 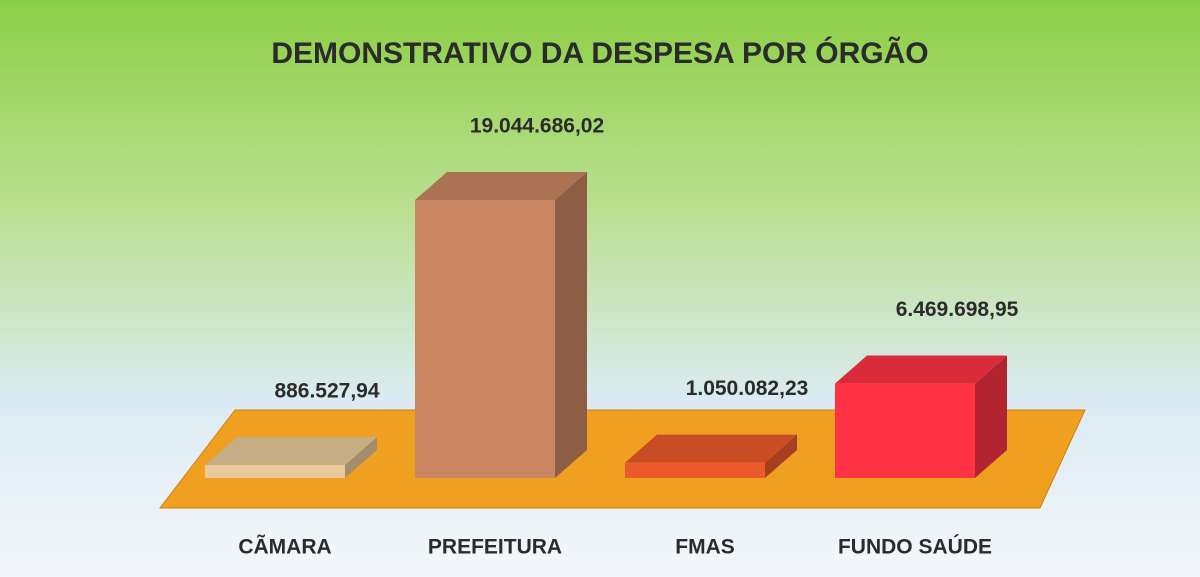 I want to click on x-tick-label: FMAS, so click(x=705, y=547).